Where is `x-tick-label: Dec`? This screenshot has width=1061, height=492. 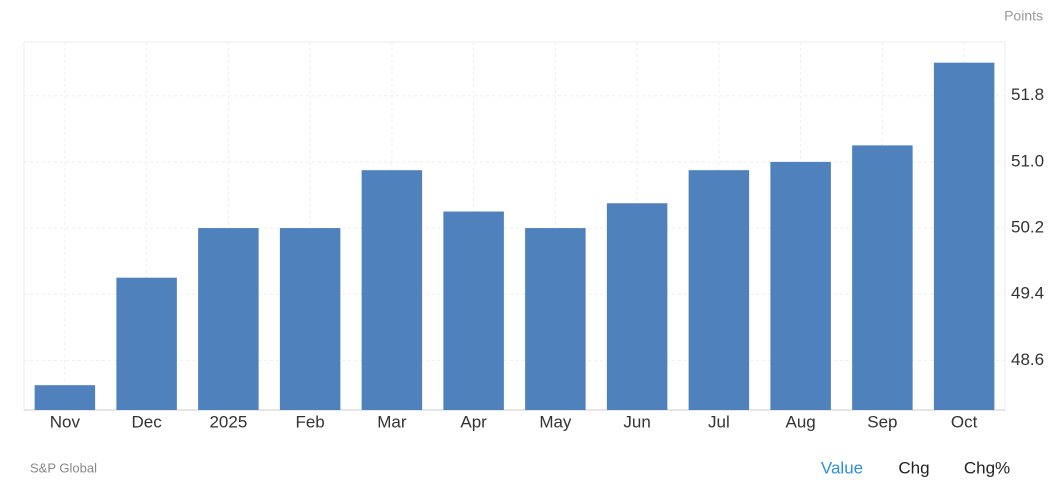 x-tick-label: Dec is located at coordinates (147, 421).